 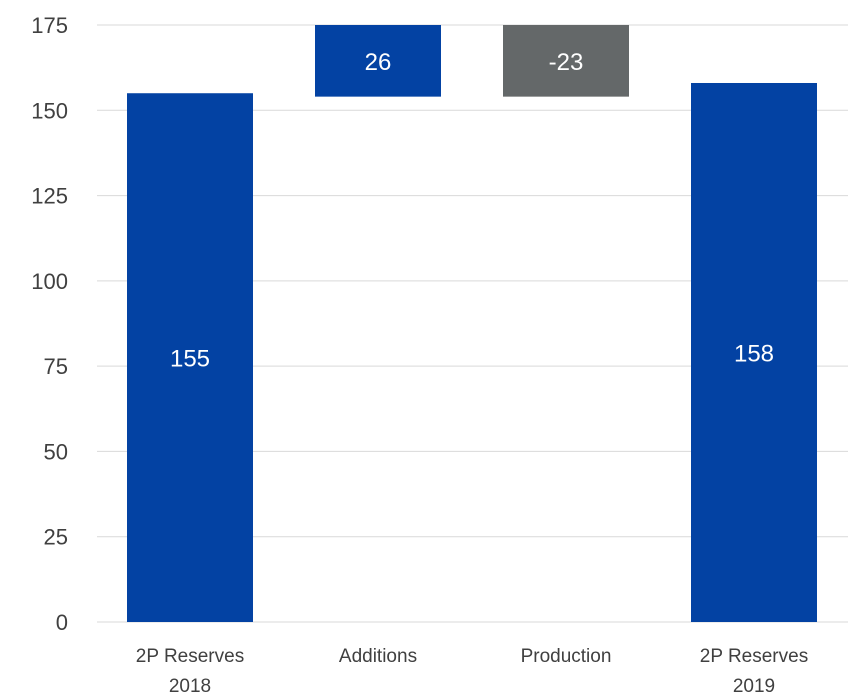 I want to click on category-label: Additions, so click(x=378, y=656).